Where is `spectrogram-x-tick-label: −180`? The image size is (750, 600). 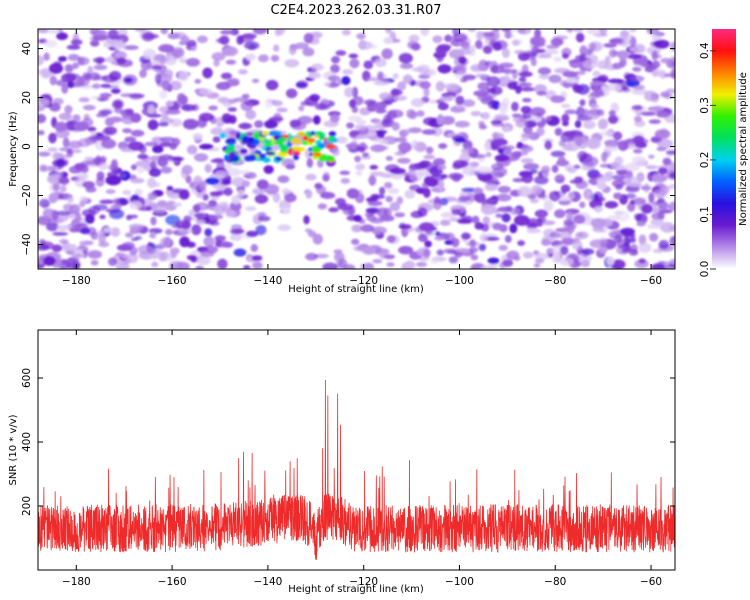
spectrogram-x-tick-label: −180 is located at coordinates (76, 281).